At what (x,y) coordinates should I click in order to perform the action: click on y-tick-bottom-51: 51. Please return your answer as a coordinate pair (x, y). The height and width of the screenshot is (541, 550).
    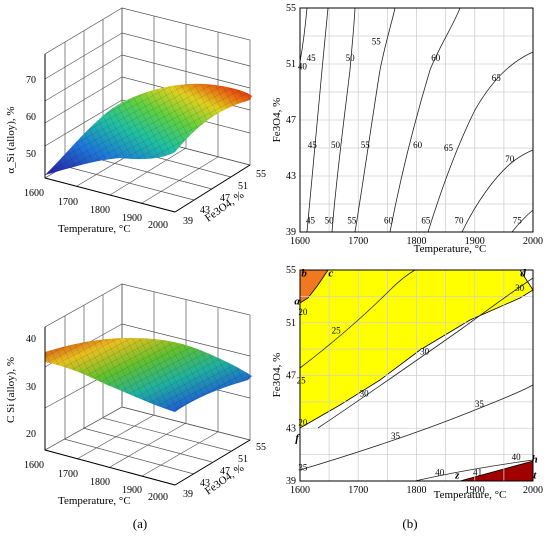
    Looking at the image, I should click on (243, 459).